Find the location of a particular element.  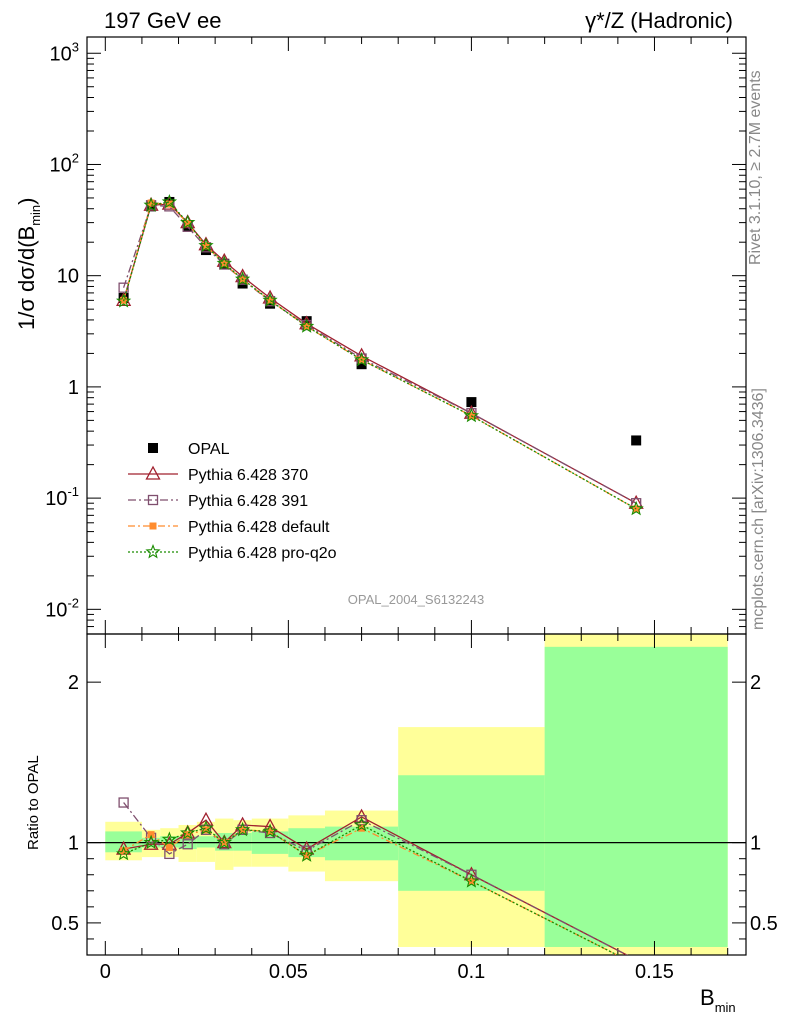

y-axis-label-main: 1/σ dσ/d(Bmin) is located at coordinates (28, 264).